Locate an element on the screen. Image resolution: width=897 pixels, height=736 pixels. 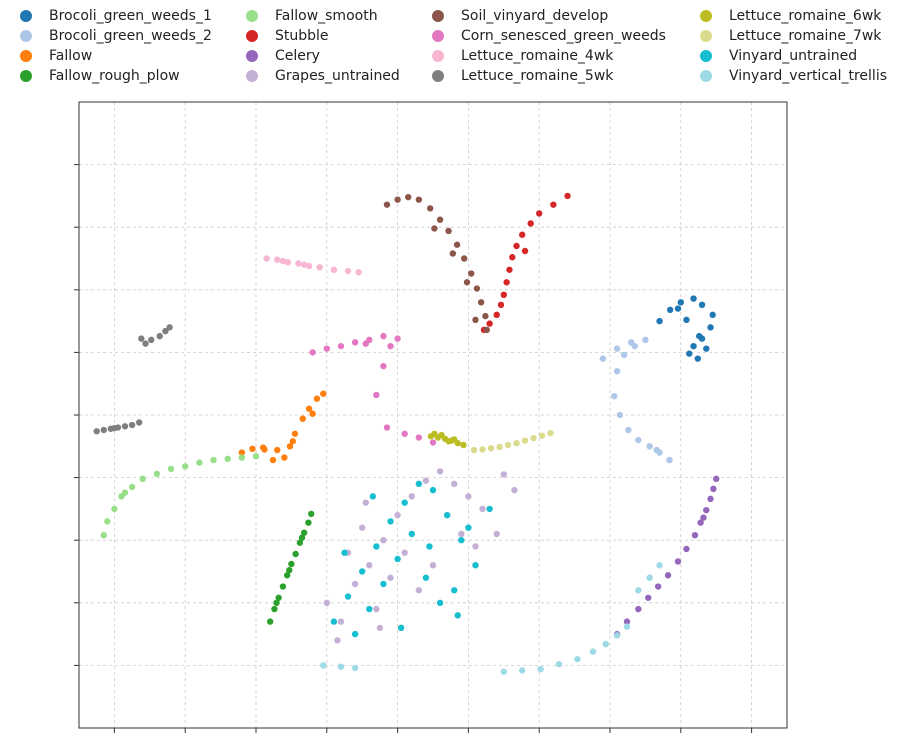
series-celery is located at coordinates (666, 556).